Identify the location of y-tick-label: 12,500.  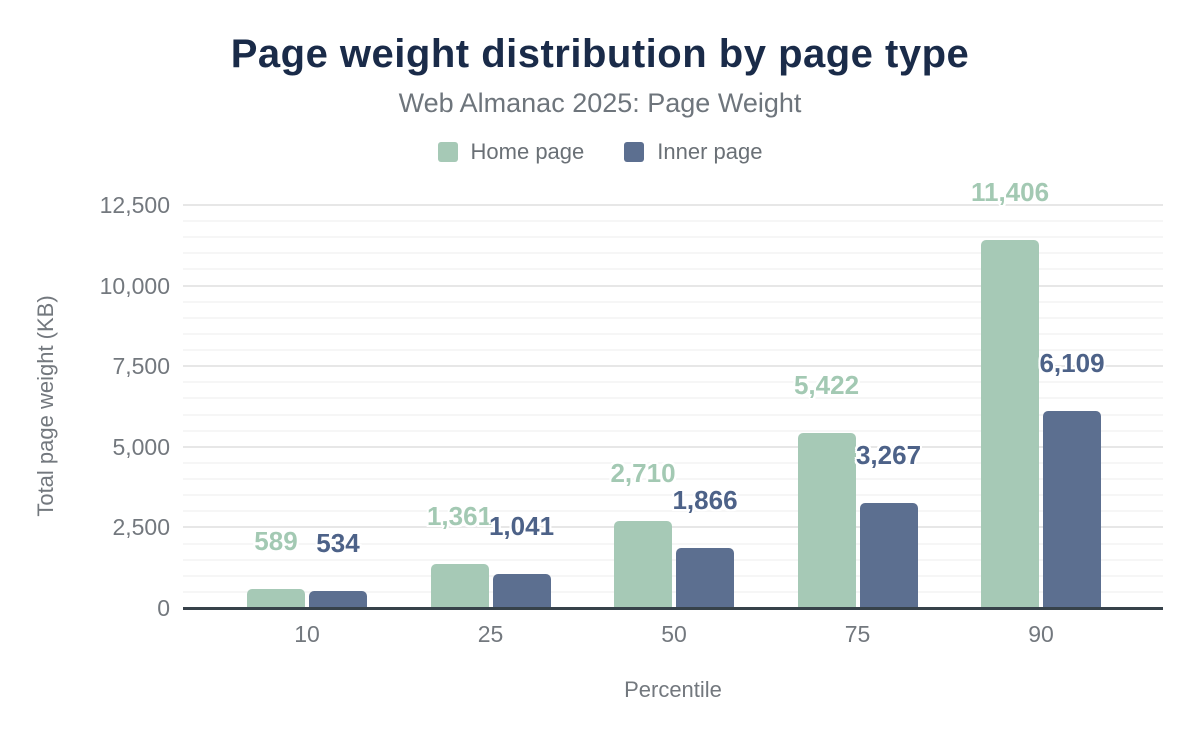
(134, 205).